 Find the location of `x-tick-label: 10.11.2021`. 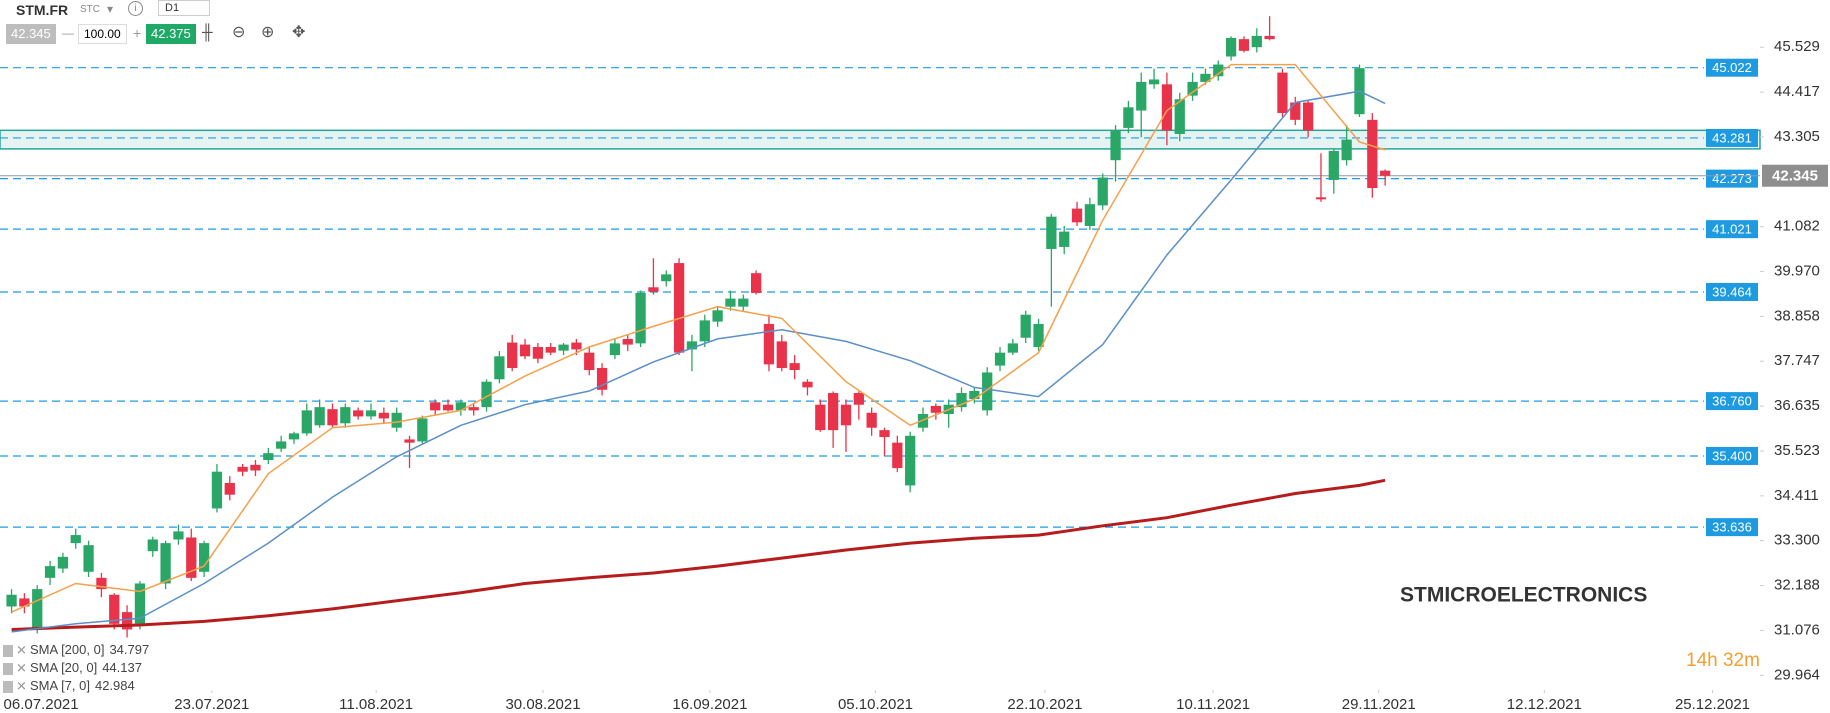

x-tick-label: 10.11.2021 is located at coordinates (1213, 704).